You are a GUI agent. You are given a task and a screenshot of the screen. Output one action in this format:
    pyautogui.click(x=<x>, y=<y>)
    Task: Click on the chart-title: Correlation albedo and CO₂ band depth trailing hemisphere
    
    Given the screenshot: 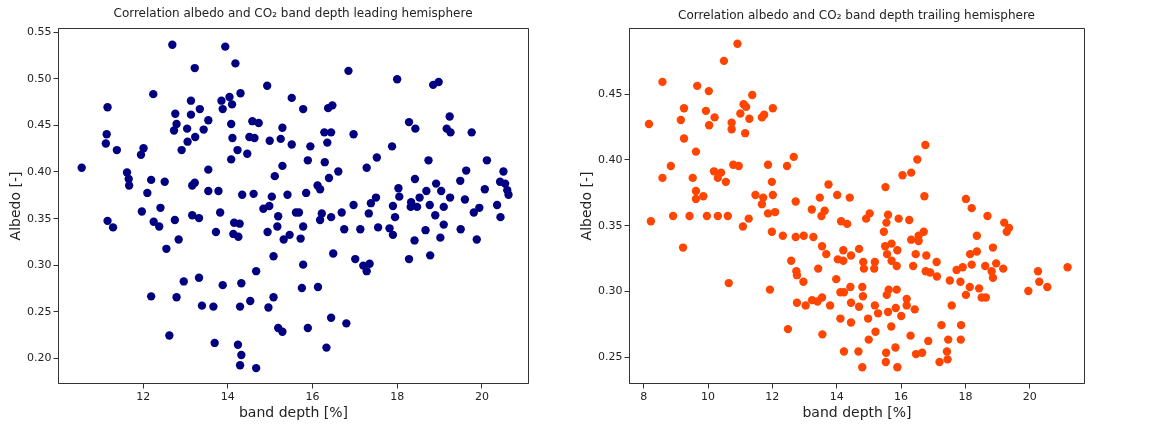 What is the action you would take?
    pyautogui.click(x=856, y=15)
    